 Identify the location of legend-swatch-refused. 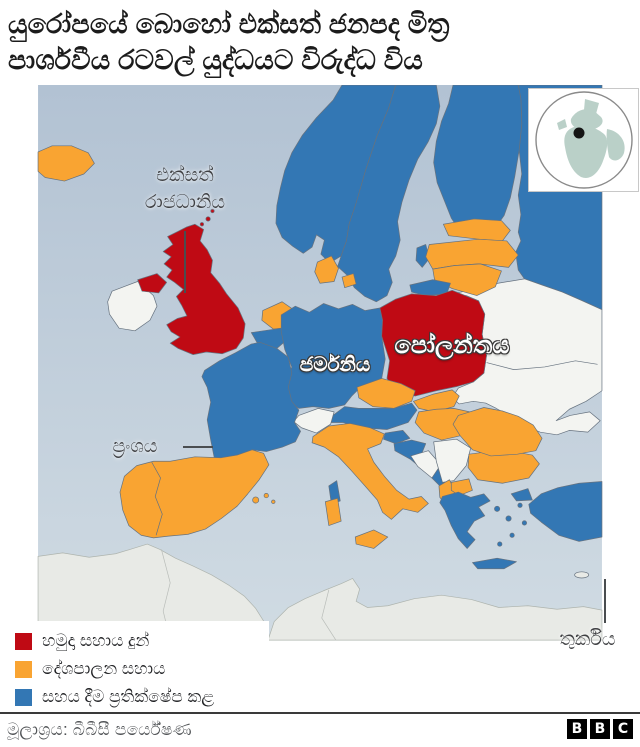
(23, 697).